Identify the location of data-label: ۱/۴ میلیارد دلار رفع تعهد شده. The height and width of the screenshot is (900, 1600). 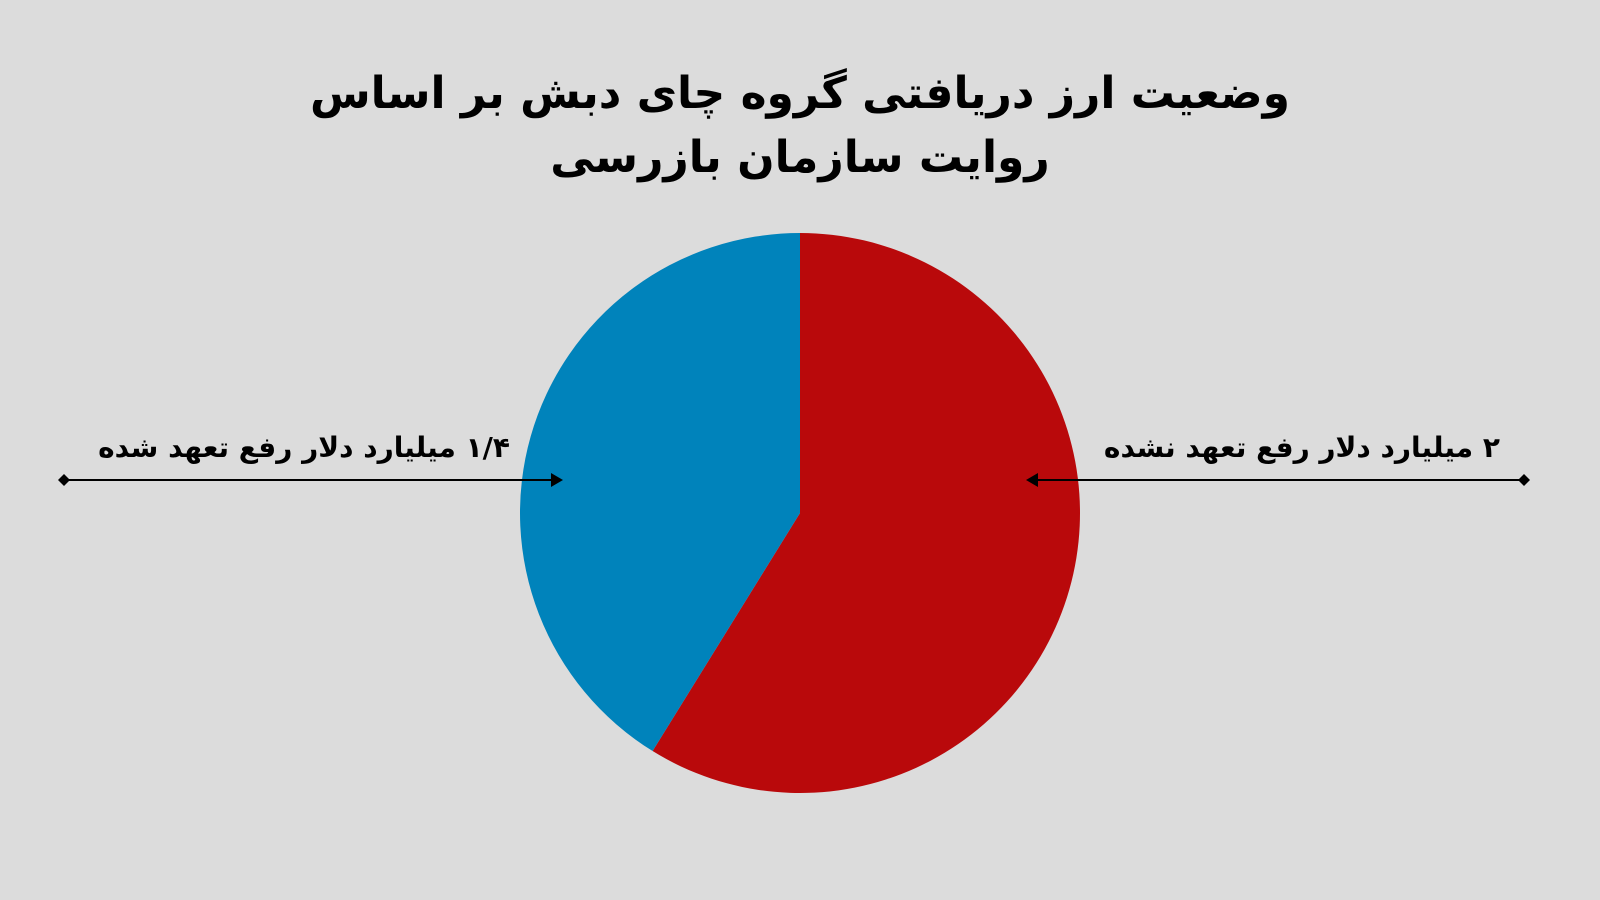
(304, 447).